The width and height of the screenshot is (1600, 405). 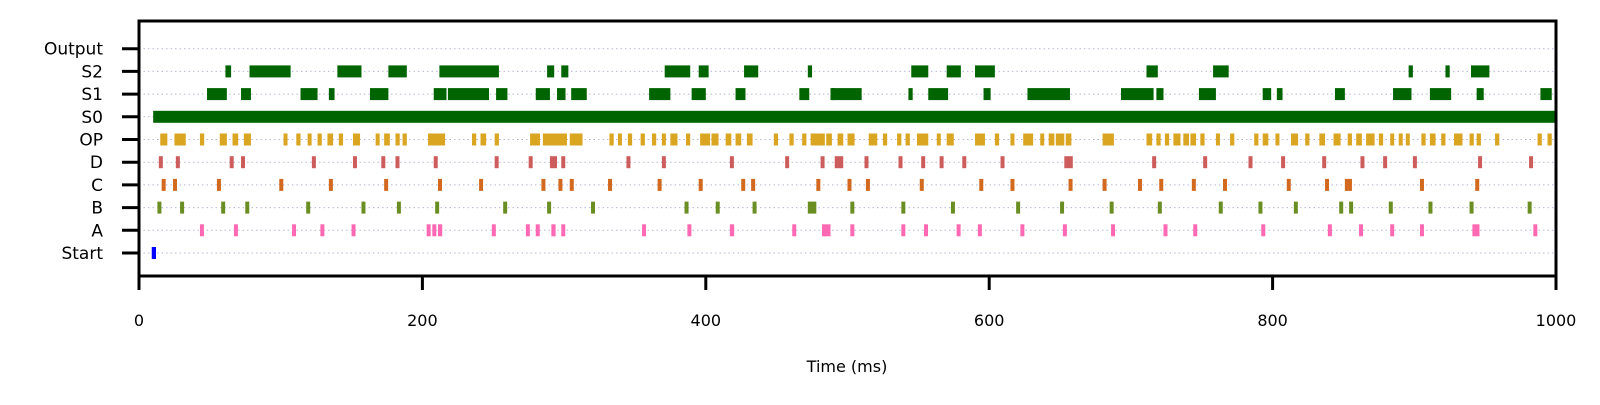 What do you see at coordinates (92, 95) in the screenshot?
I see `row-label-s1: S1` at bounding box center [92, 95].